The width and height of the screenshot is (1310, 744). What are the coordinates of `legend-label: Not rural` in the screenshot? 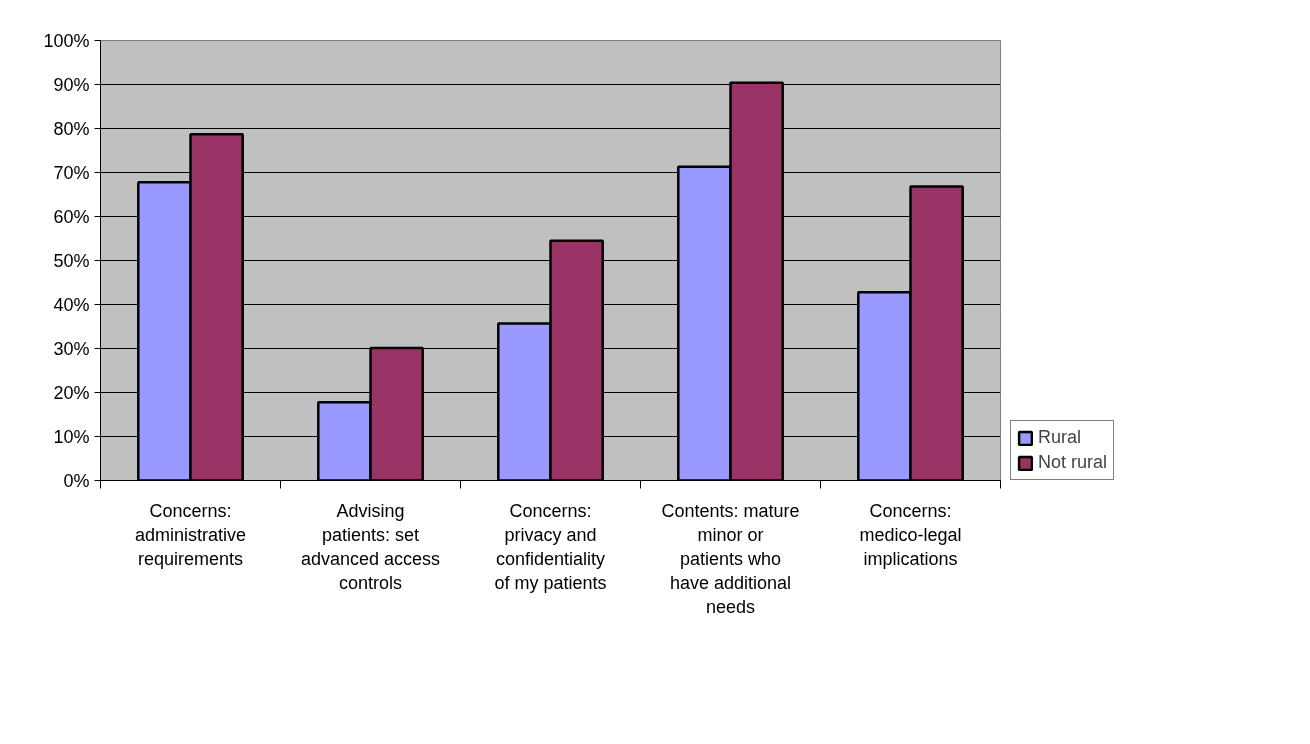 It's located at (1073, 462).